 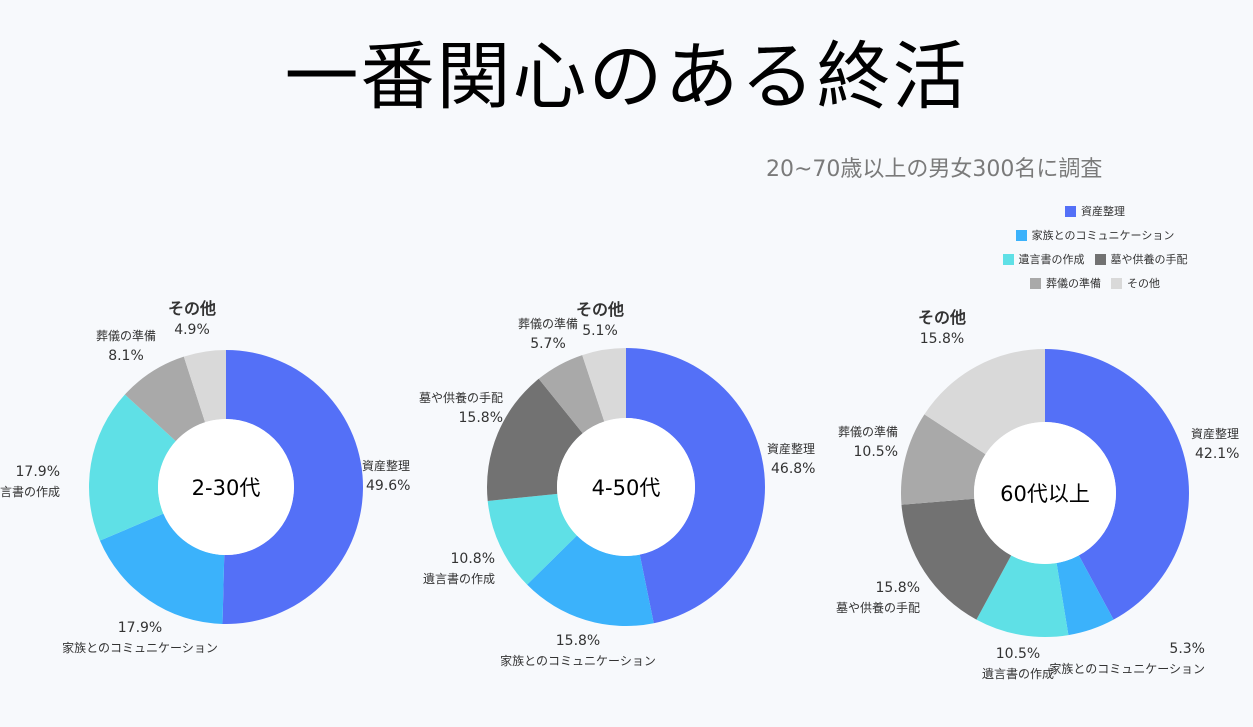 What do you see at coordinates (1073, 283) in the screenshot?
I see `legend-label: 葬儀の準備` at bounding box center [1073, 283].